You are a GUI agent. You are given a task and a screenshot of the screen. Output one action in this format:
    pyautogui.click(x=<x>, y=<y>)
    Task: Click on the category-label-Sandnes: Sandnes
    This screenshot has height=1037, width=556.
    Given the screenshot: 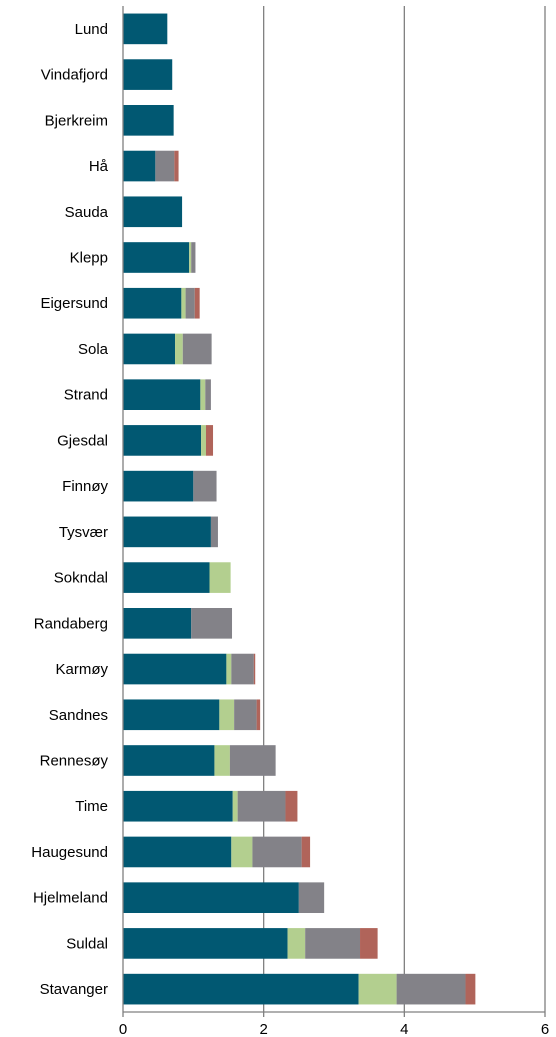 What is the action you would take?
    pyautogui.click(x=78, y=715)
    